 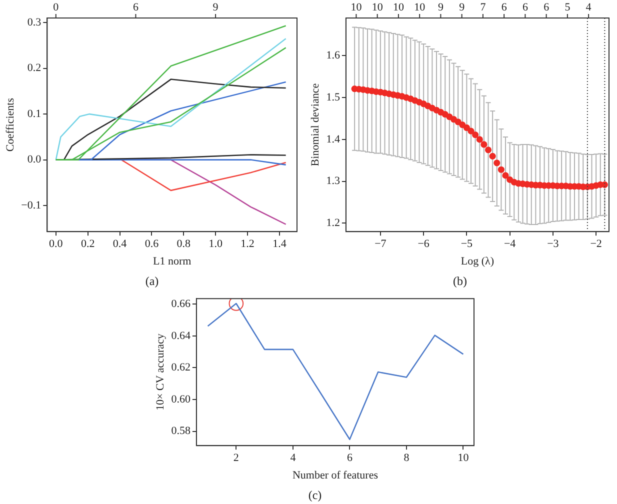 What do you see at coordinates (589, 7) in the screenshot?
I see `text: 4` at bounding box center [589, 7].